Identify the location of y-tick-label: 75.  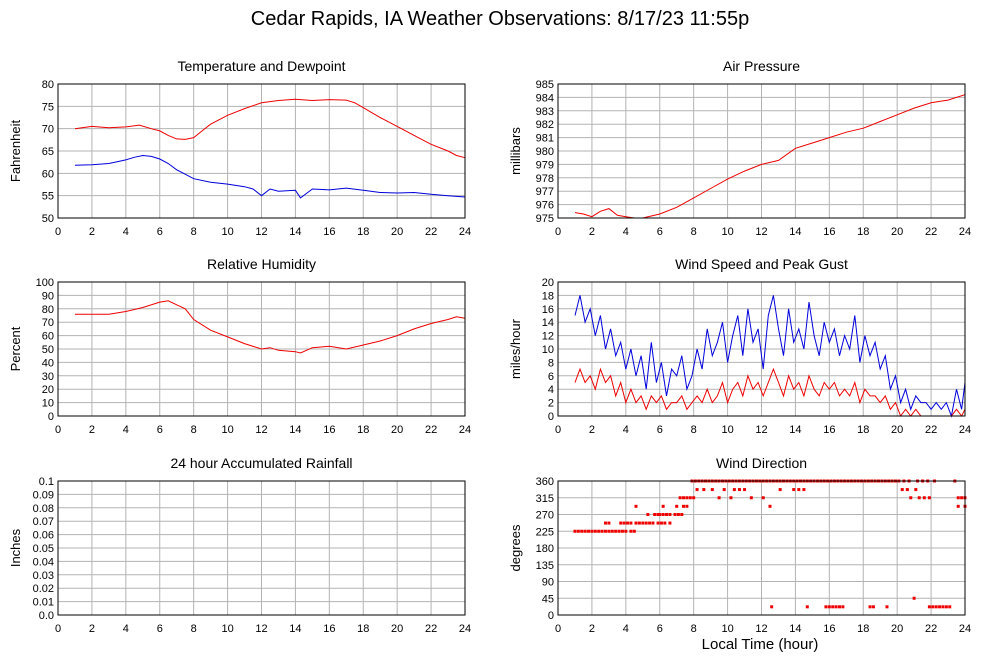
(48, 107).